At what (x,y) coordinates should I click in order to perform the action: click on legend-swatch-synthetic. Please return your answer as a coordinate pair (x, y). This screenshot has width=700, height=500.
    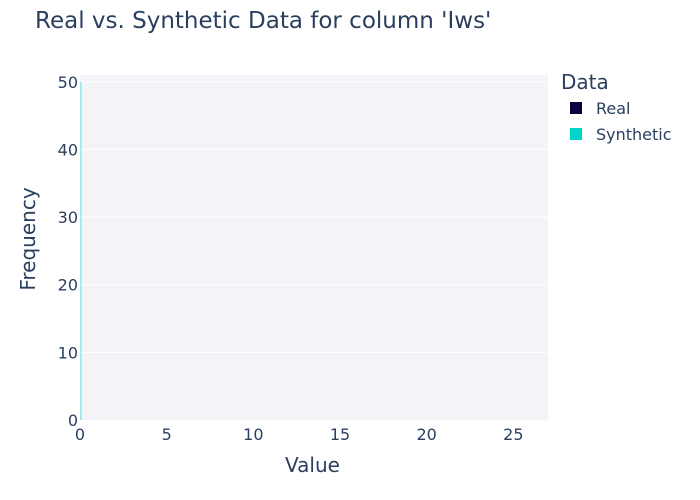
    Looking at the image, I should click on (576, 134).